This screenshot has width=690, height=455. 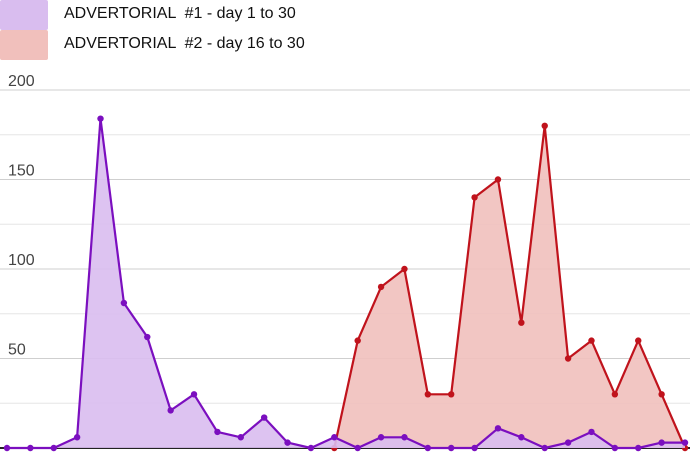 What do you see at coordinates (615, 448) in the screenshot?
I see `data-point-s1-x27` at bounding box center [615, 448].